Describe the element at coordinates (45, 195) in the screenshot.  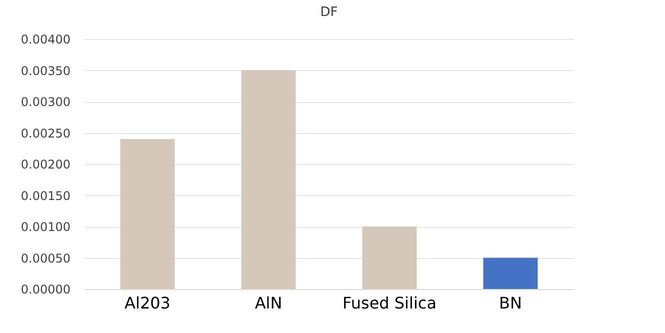
I see `y-tick-label: 0.00150` at that location.